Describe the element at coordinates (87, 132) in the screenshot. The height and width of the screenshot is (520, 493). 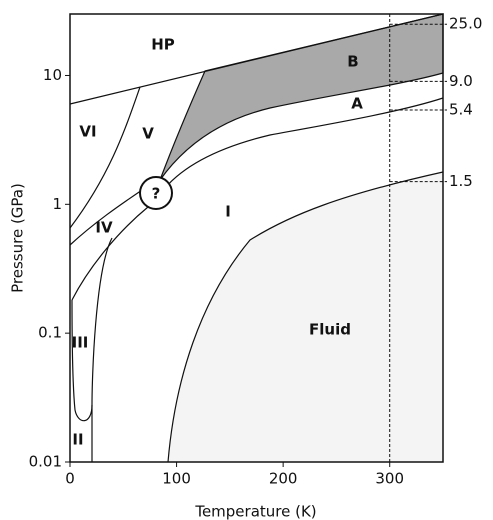
I see `region-label: VI` at that location.